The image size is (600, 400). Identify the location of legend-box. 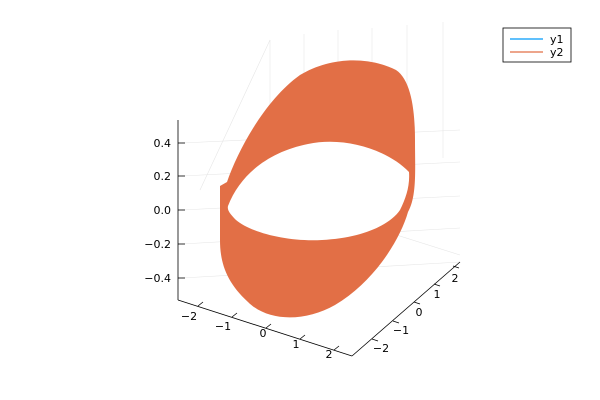
(537, 45).